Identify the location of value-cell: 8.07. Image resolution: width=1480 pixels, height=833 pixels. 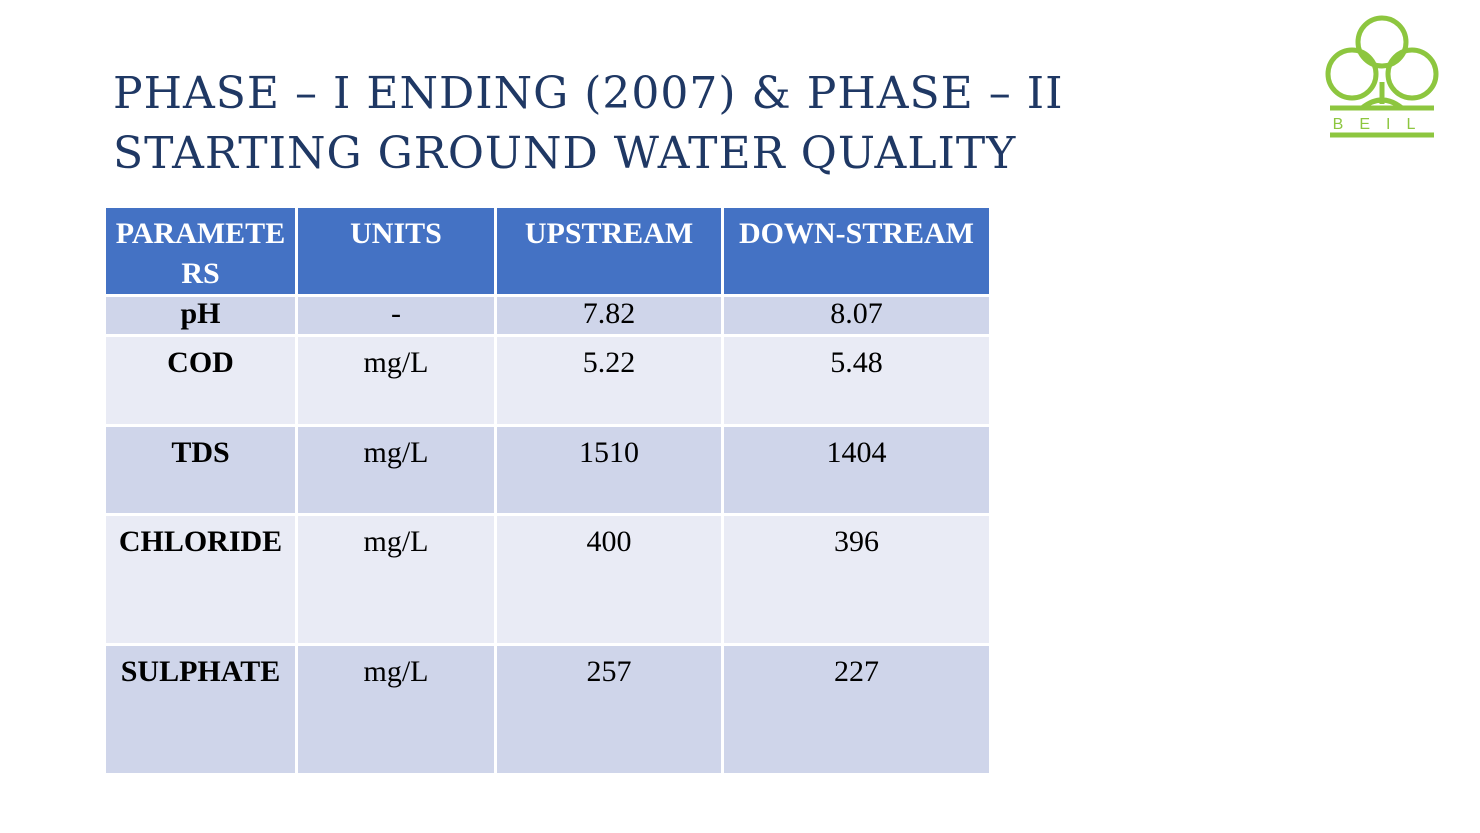
(856, 315).